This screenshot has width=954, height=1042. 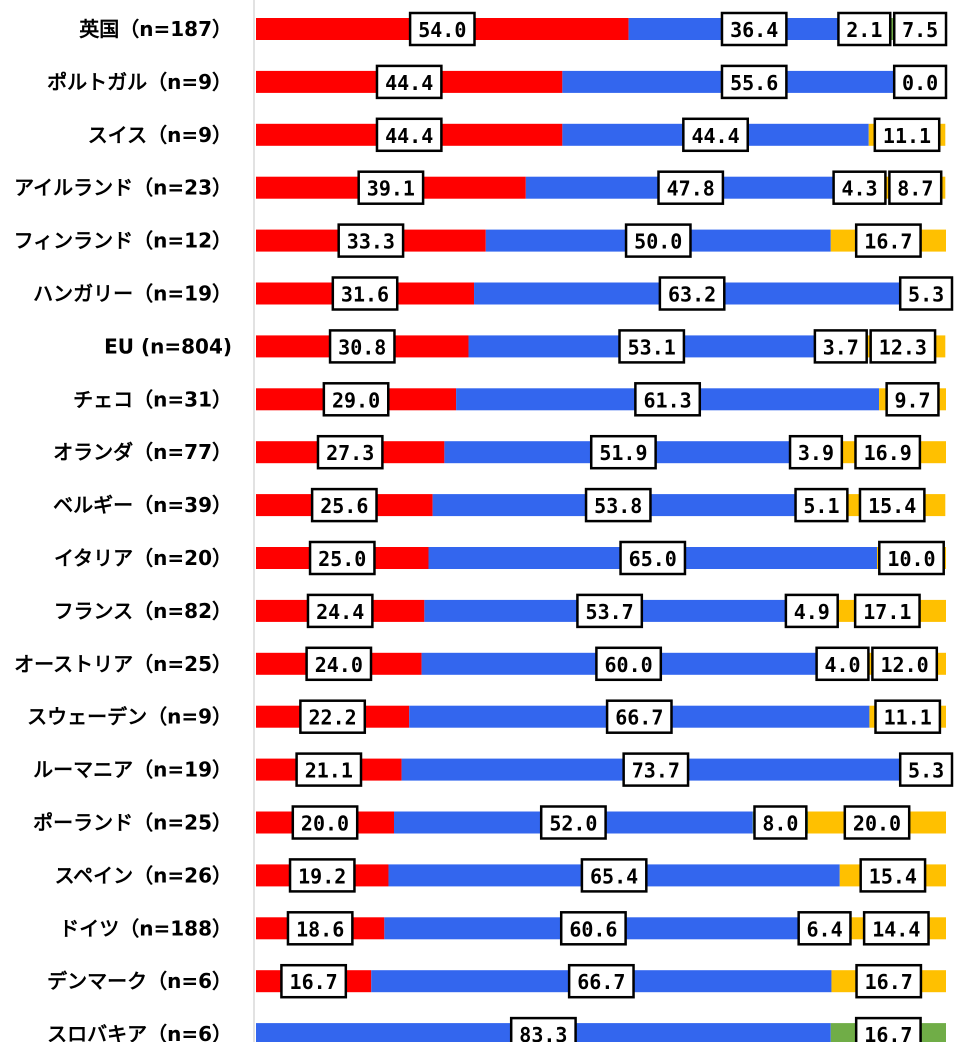 I want to click on data-label: 6.4, so click(x=824, y=929).